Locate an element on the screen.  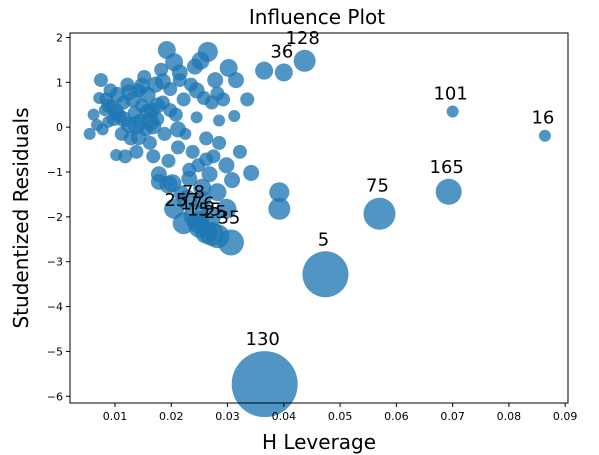
x-tick-label: 0.02 is located at coordinates (171, 416).